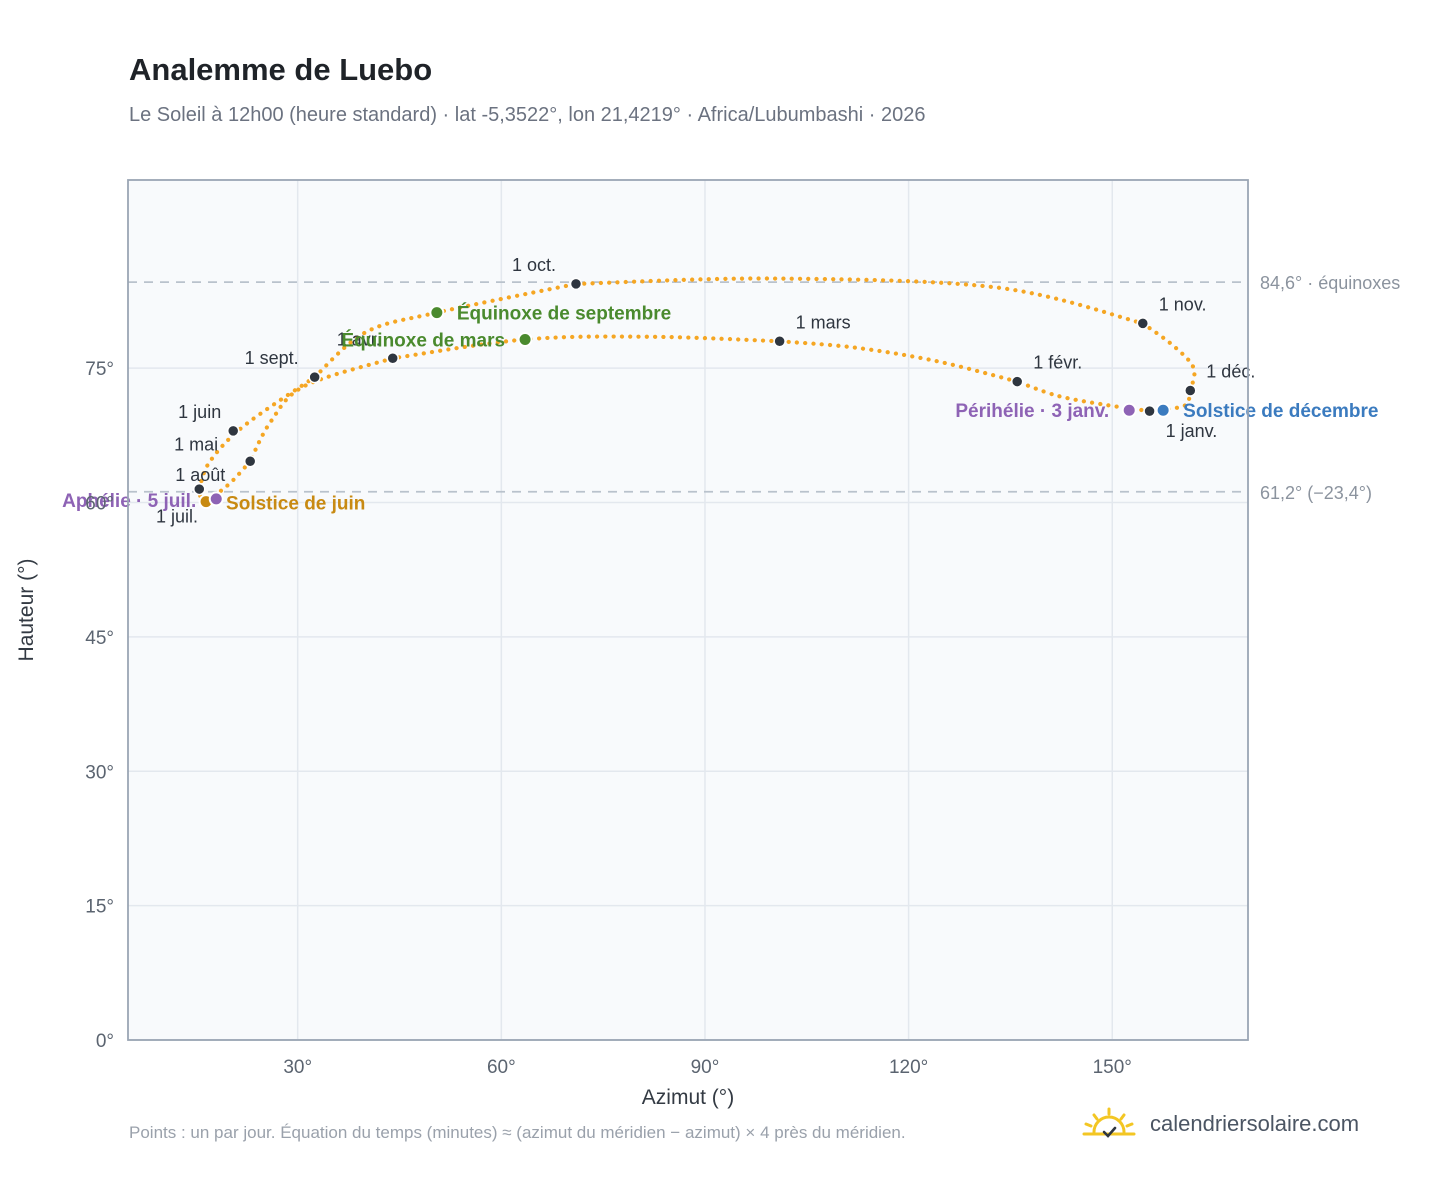 Image resolution: width=1448 pixels, height=1188 pixels. What do you see at coordinates (1168, 357) in the screenshot?
I see `analemma-path-nov.` at bounding box center [1168, 357].